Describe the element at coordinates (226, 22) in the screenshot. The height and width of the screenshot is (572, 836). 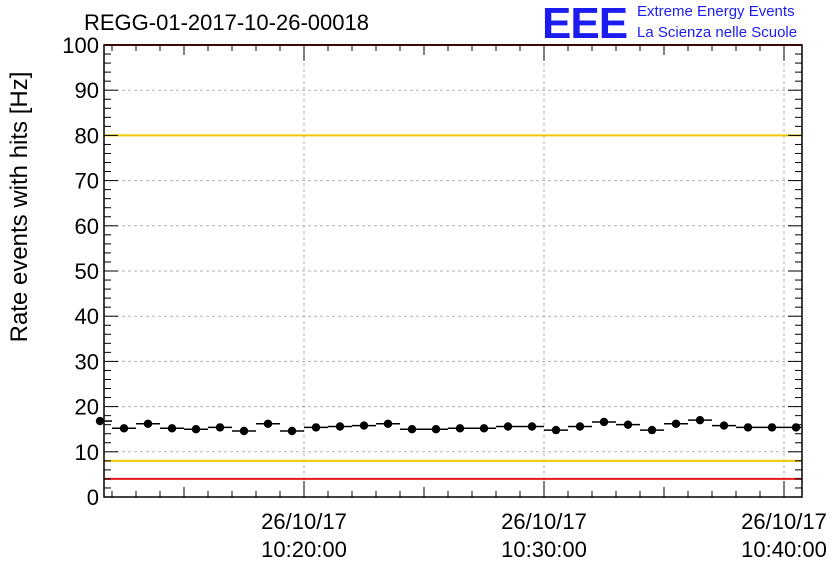
I see `run-title: REGG-01-2017-10-26-00018` at that location.